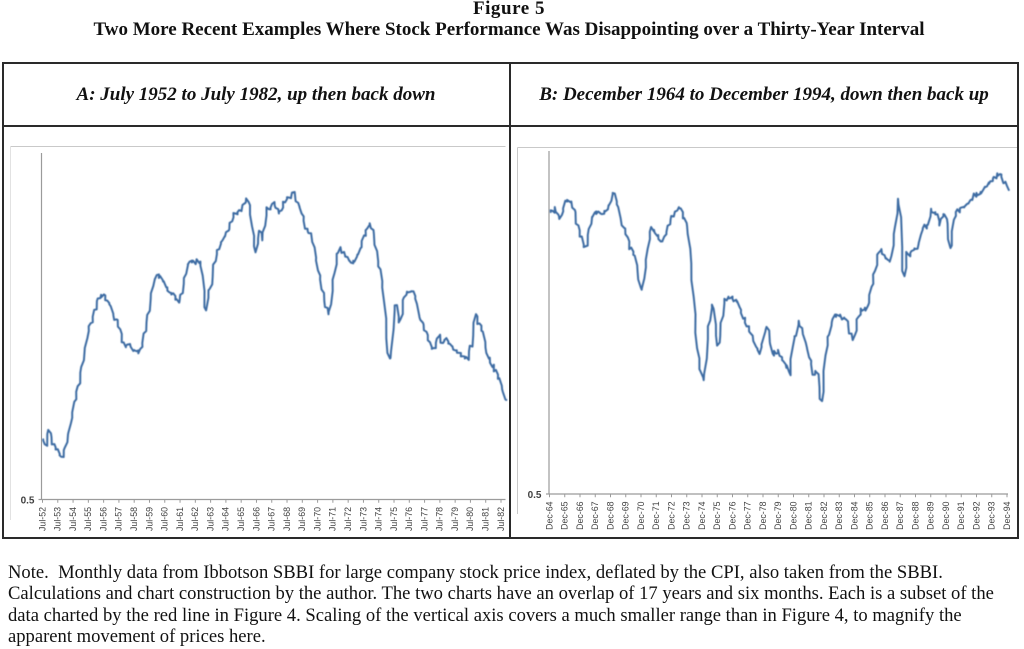  What do you see at coordinates (226, 519) in the screenshot?
I see `svg-text: Jul-64` at bounding box center [226, 519].